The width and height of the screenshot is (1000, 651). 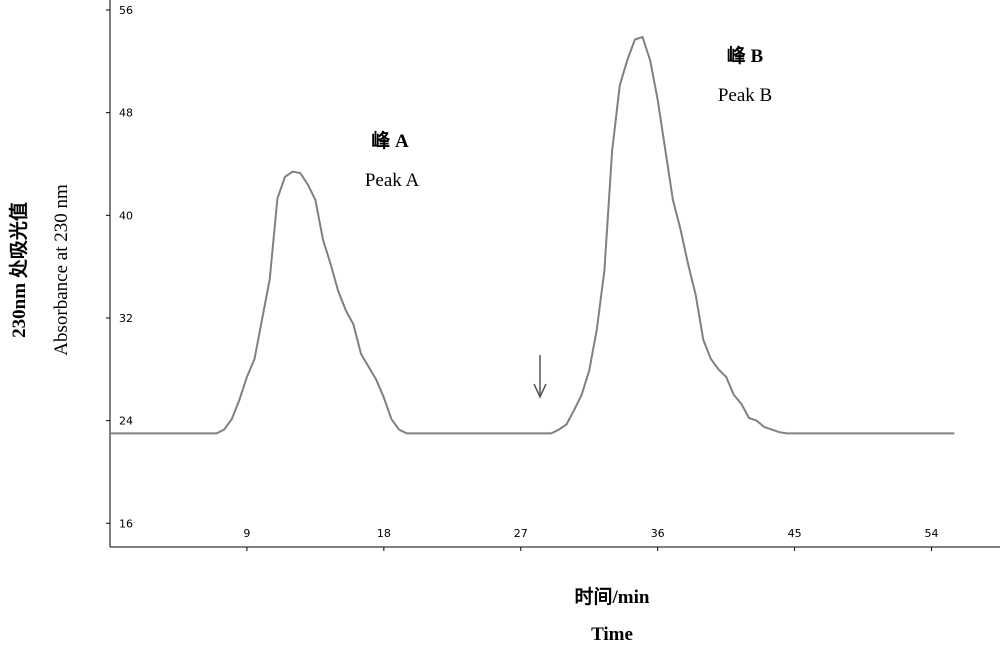 What do you see at coordinates (126, 215) in the screenshot?
I see `y-tick-label: 40` at bounding box center [126, 215].